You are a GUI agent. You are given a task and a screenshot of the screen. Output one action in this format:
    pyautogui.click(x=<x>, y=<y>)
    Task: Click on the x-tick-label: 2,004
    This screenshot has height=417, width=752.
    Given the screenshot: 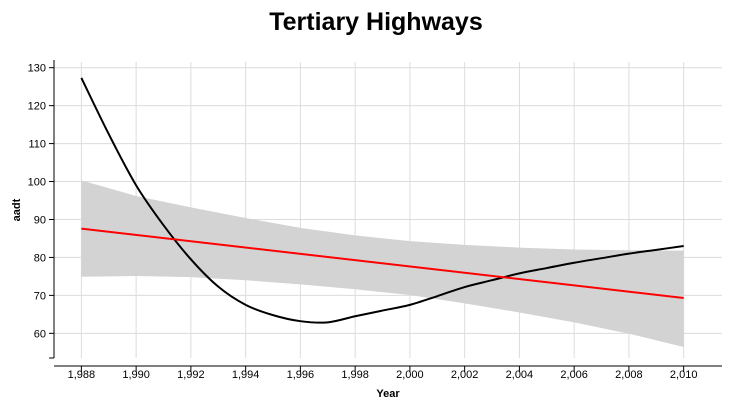 What is the action you would take?
    pyautogui.click(x=520, y=375)
    